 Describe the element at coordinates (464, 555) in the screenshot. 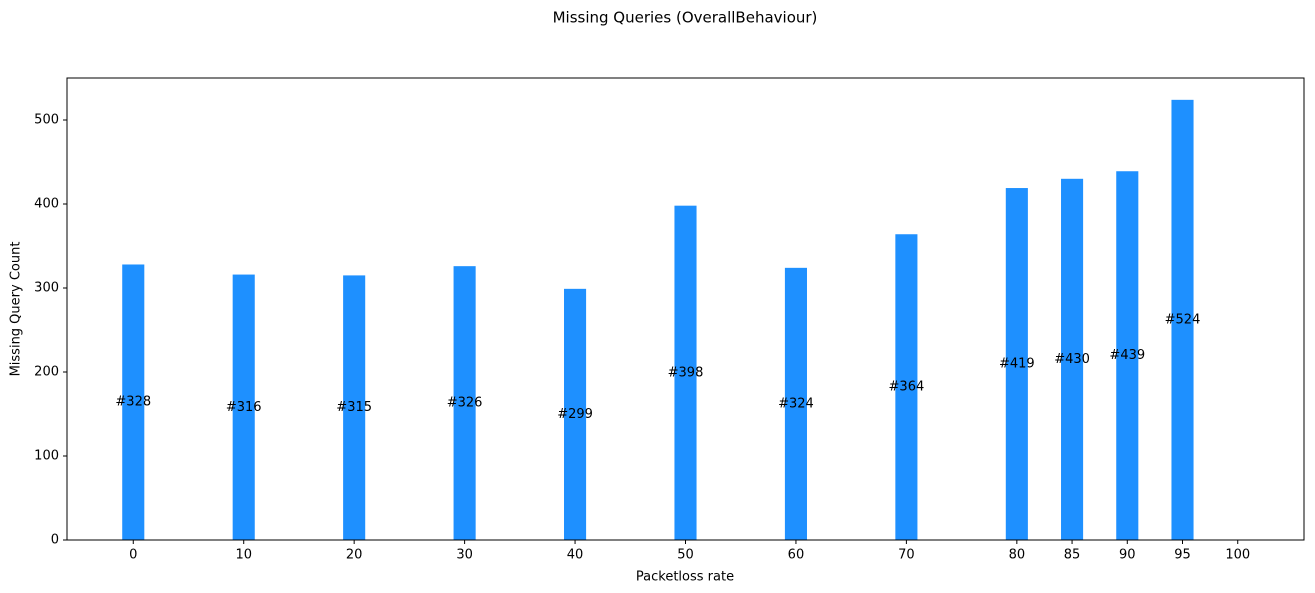

I see `x-tick-label: 30` at that location.